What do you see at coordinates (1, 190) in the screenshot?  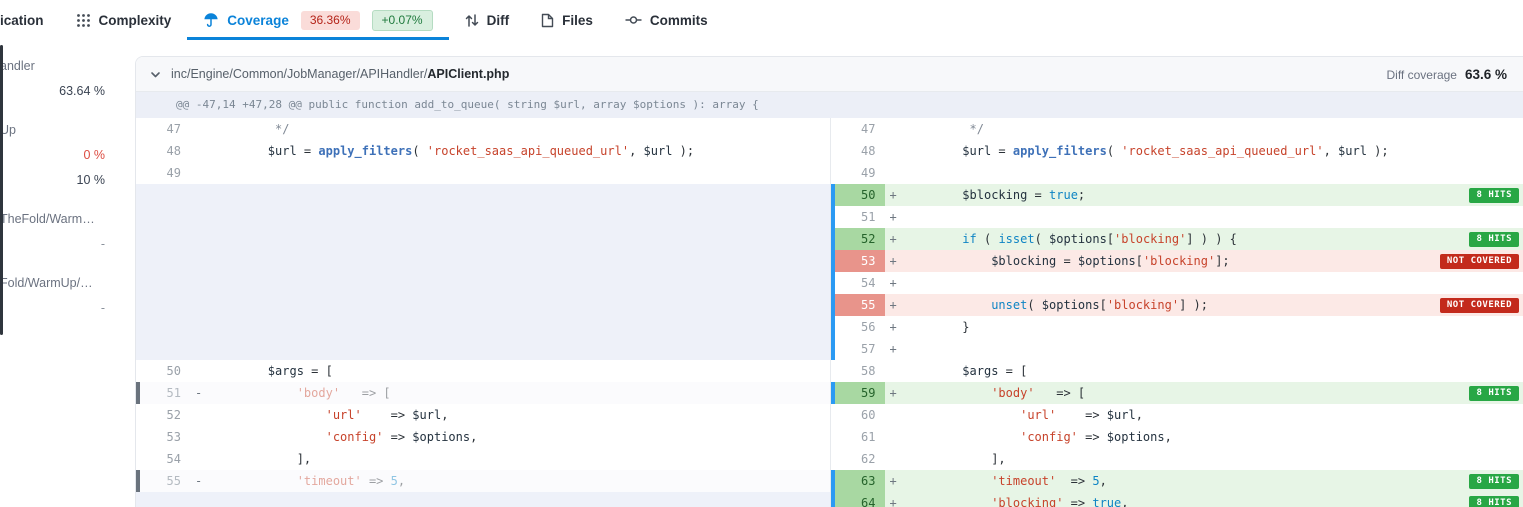 I see `sidebar-scrollbar` at bounding box center [1, 190].